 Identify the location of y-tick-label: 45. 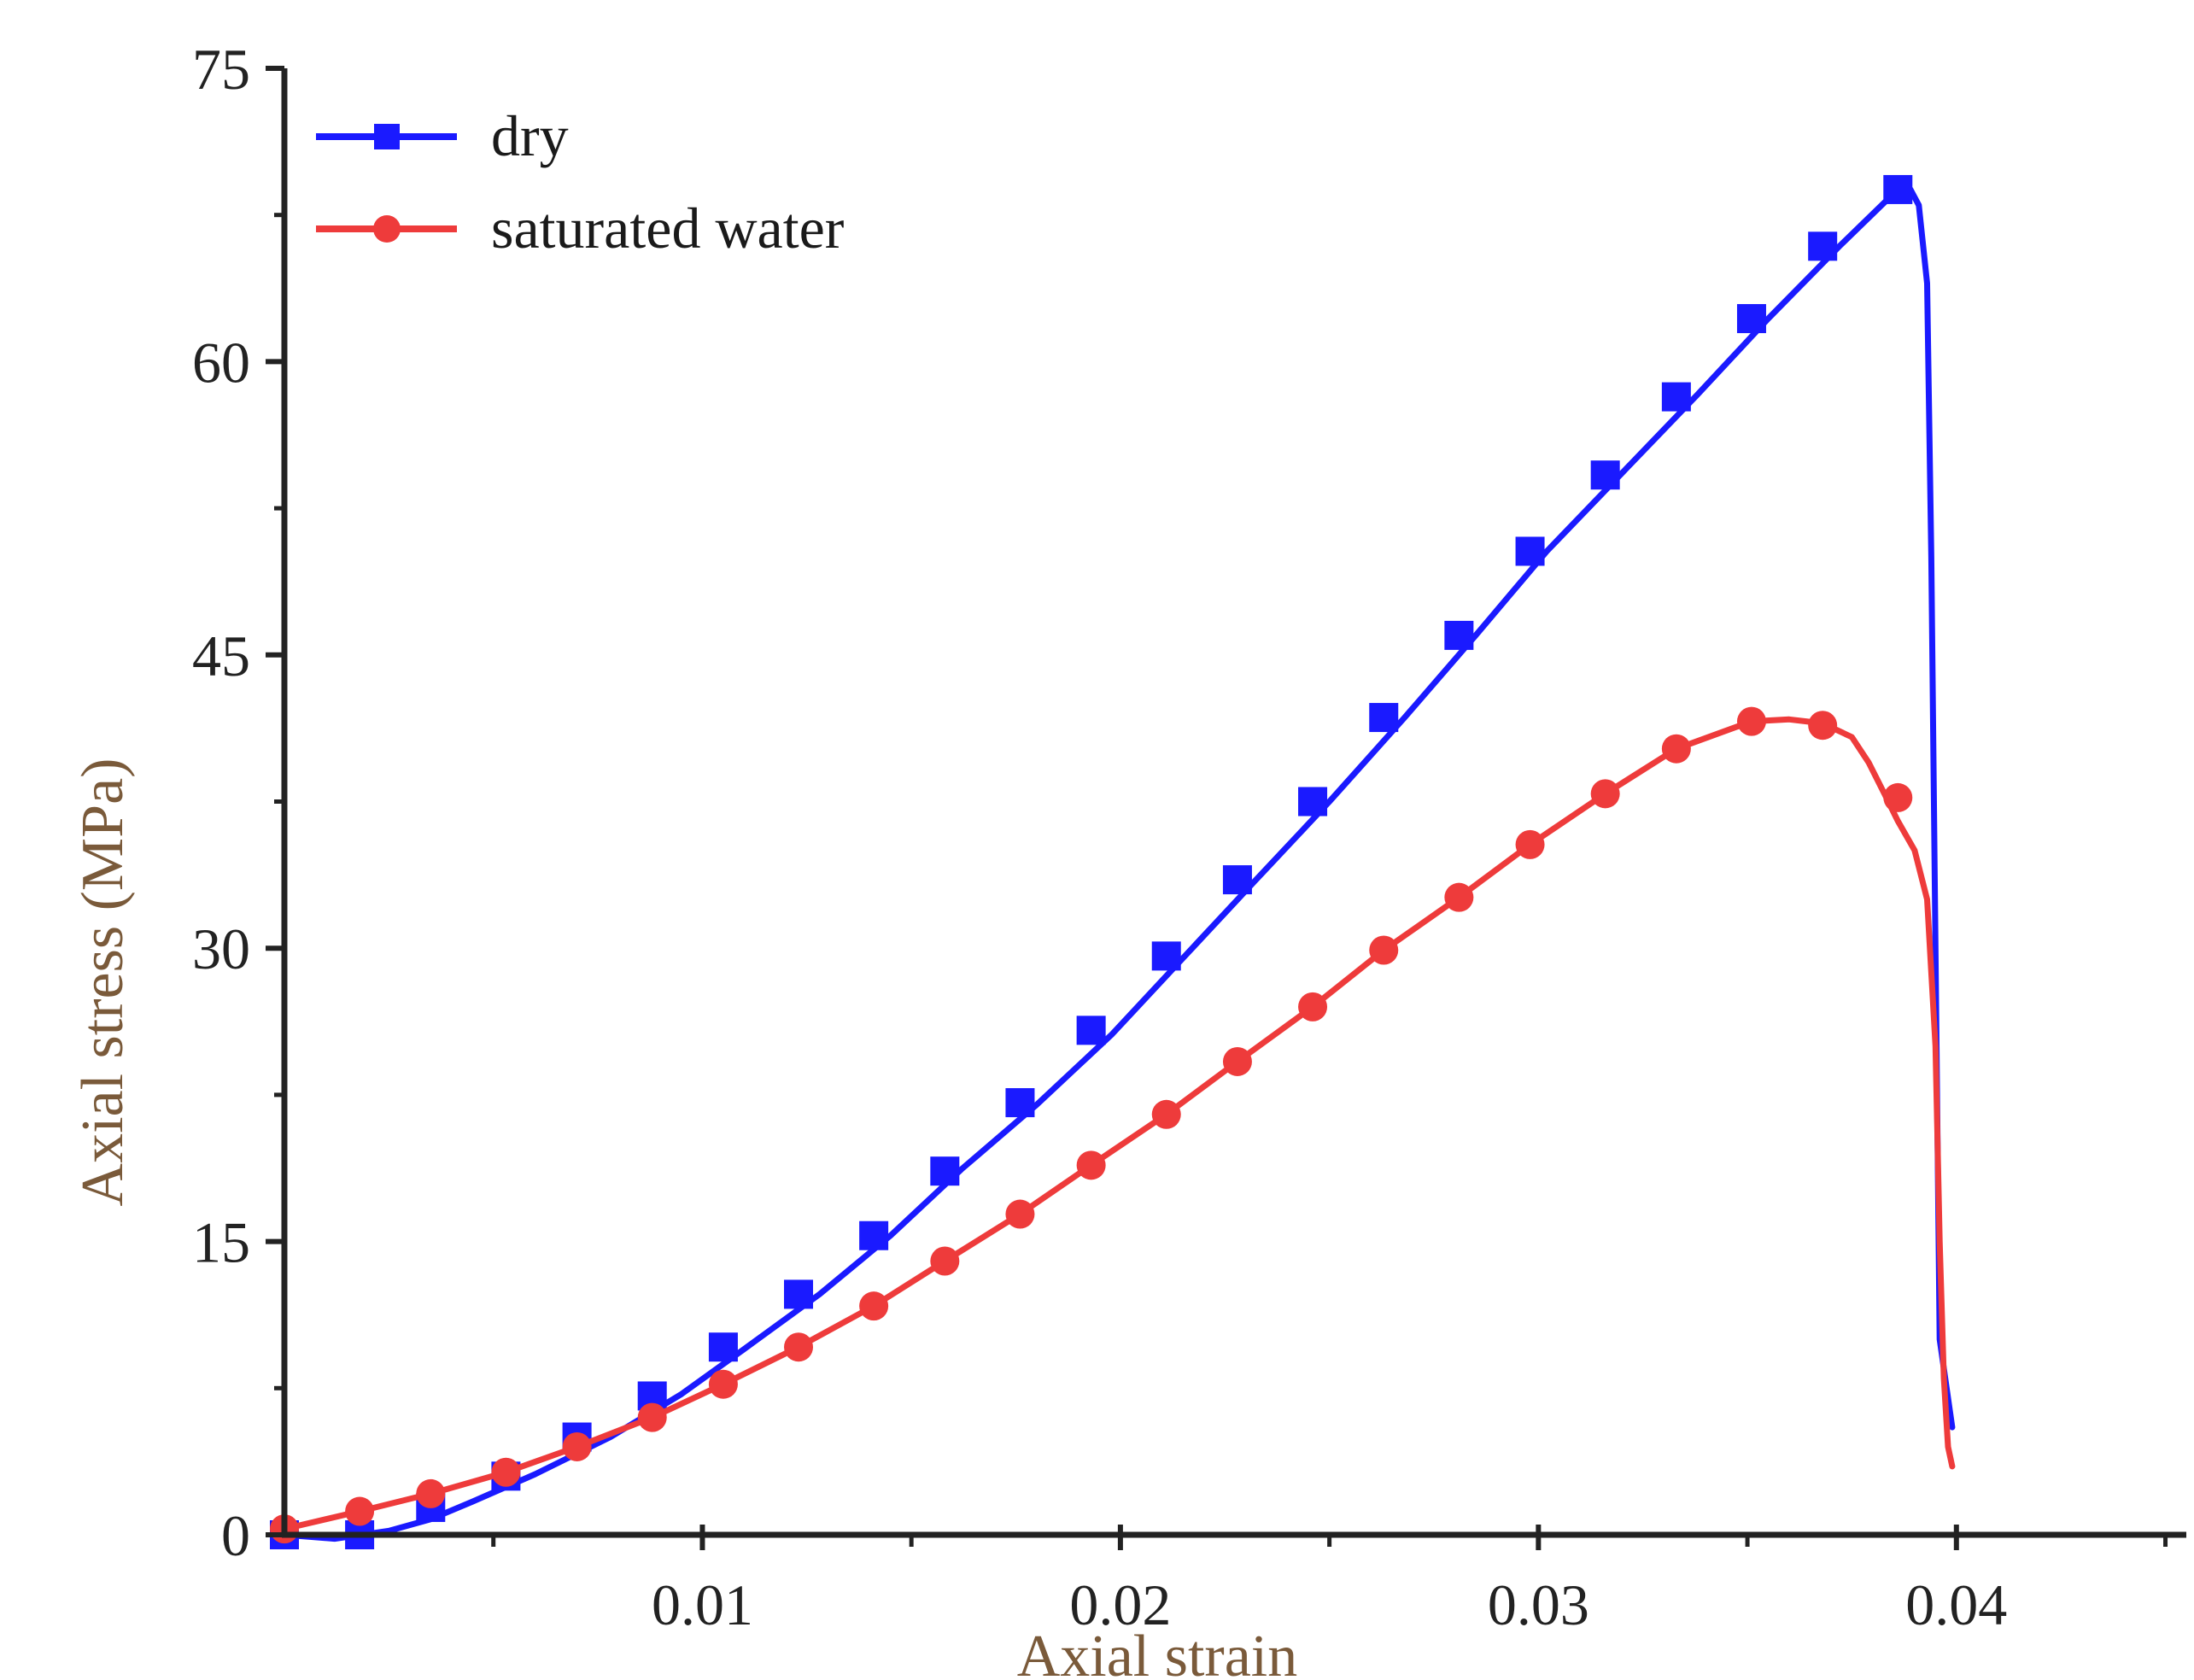
(221, 656).